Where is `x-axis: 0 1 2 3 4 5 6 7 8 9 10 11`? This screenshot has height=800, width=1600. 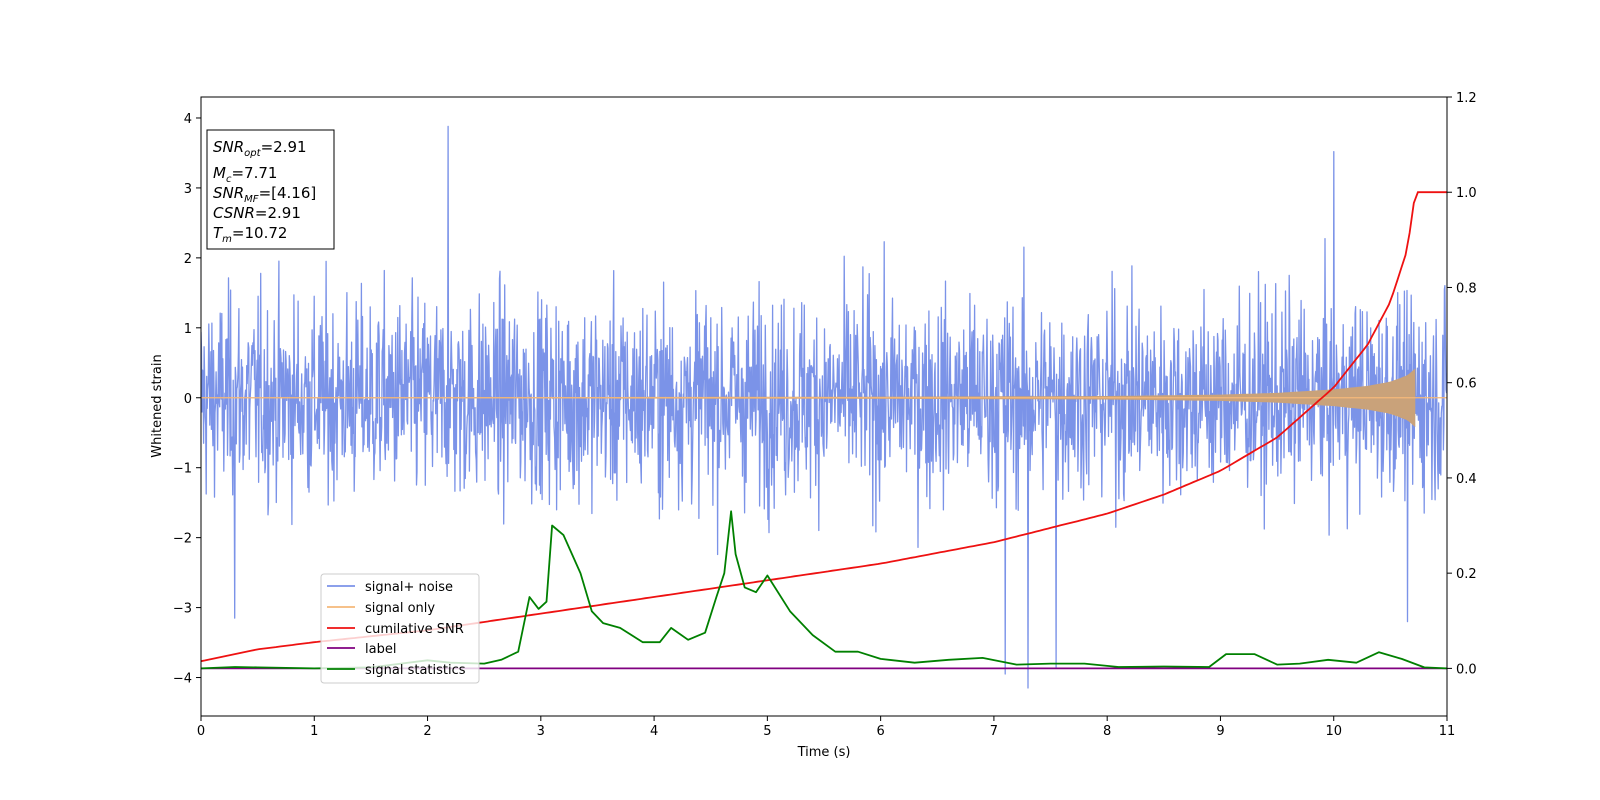 x-axis: 0 1 2 3 4 5 6 7 8 9 10 11 is located at coordinates (826, 727).